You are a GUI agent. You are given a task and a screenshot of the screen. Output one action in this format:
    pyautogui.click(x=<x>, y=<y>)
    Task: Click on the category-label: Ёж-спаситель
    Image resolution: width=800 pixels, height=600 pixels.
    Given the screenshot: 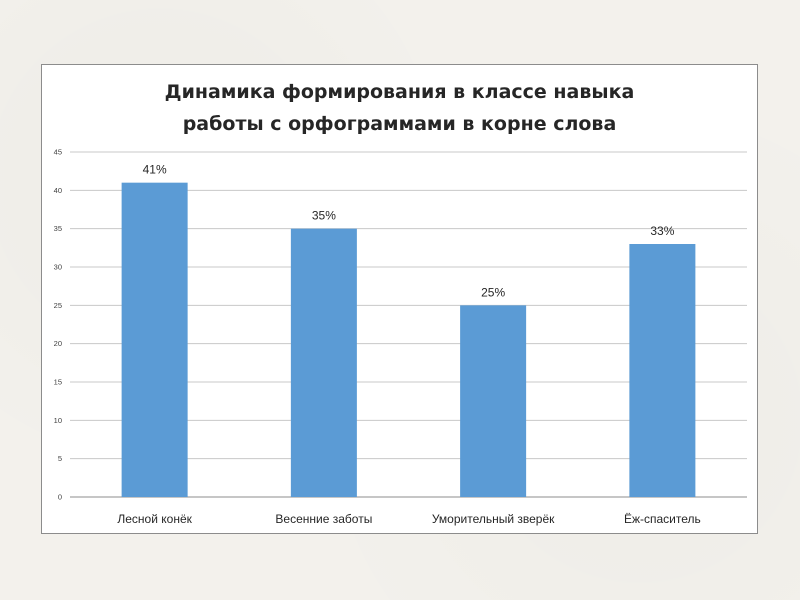 What is the action you would take?
    pyautogui.click(x=662, y=519)
    